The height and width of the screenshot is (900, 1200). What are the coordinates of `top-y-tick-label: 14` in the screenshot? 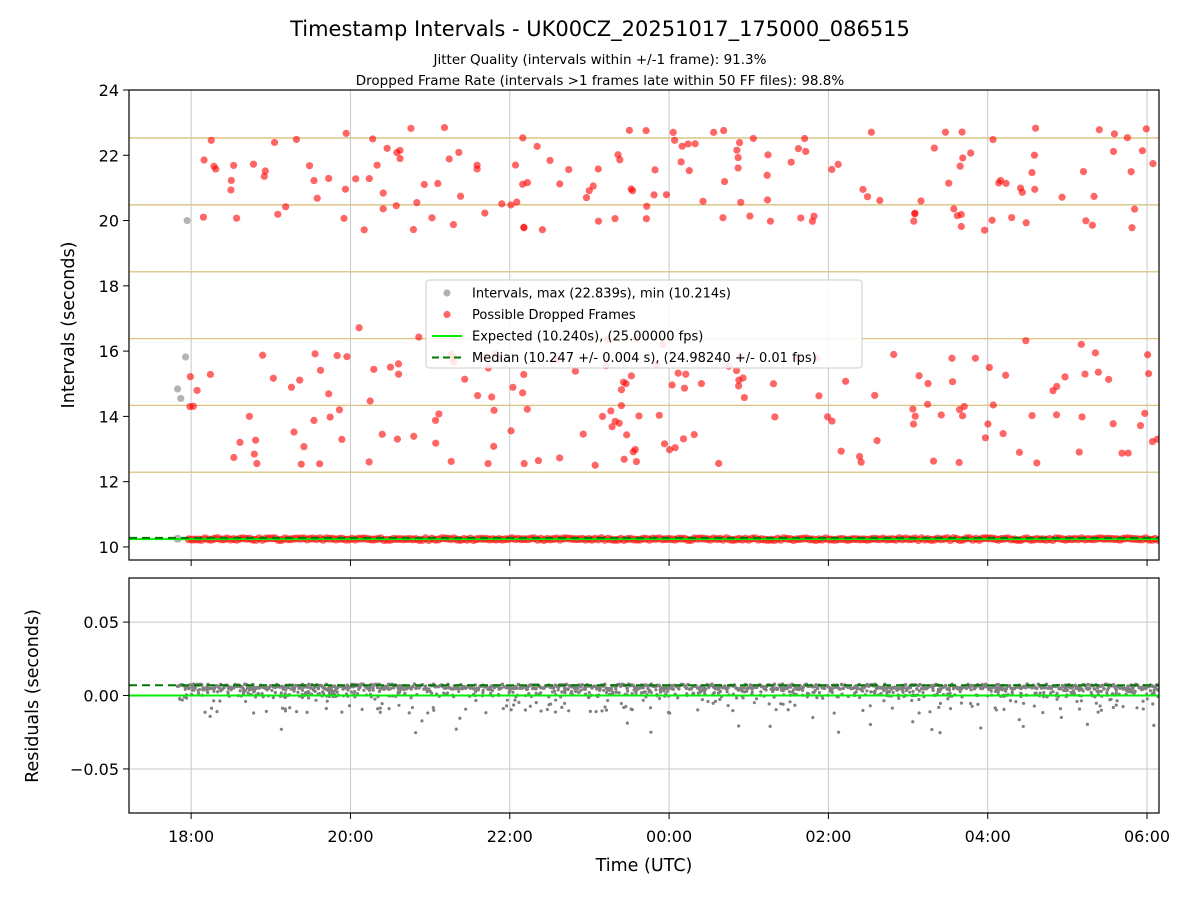 It's located at (109, 416).